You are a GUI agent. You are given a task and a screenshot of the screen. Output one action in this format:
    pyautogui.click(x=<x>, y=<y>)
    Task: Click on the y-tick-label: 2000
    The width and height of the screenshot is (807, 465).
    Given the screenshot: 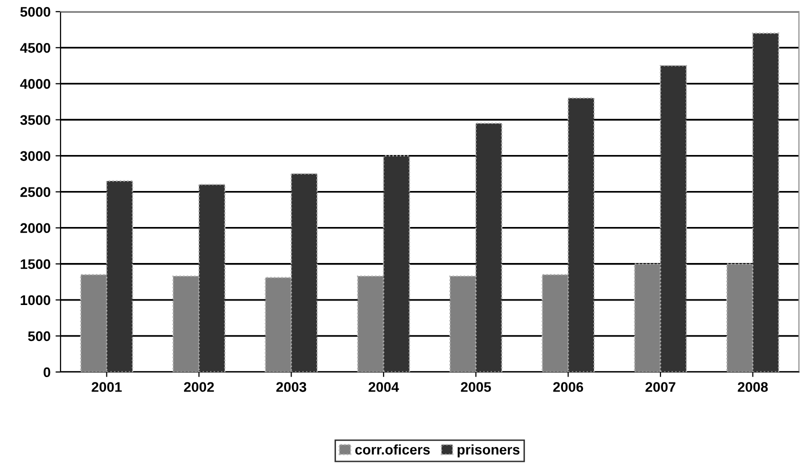 What is the action you would take?
    pyautogui.click(x=35, y=228)
    